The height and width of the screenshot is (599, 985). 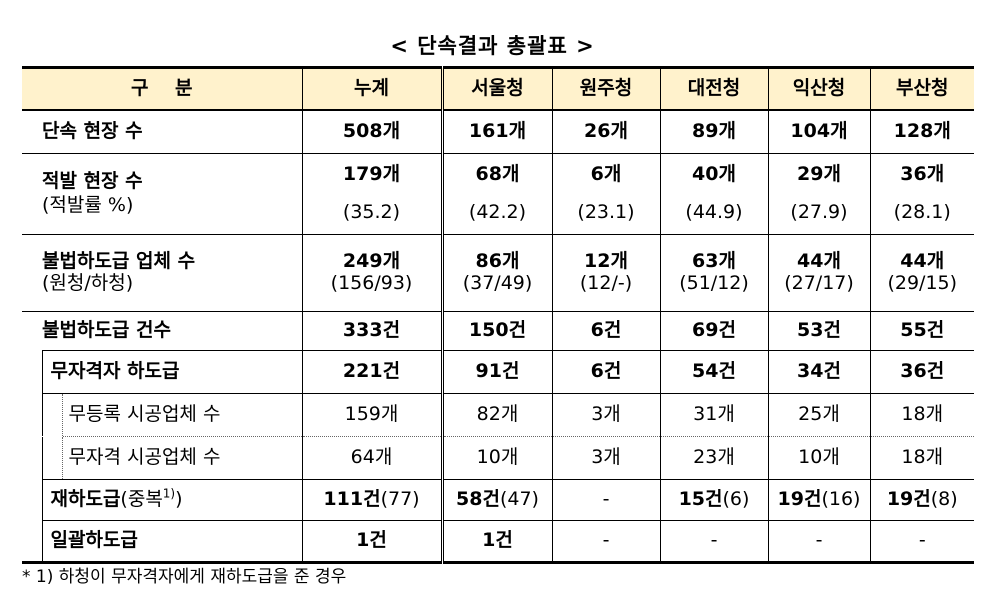 I want to click on cell-total: 179개 (35.2), so click(x=371, y=194).